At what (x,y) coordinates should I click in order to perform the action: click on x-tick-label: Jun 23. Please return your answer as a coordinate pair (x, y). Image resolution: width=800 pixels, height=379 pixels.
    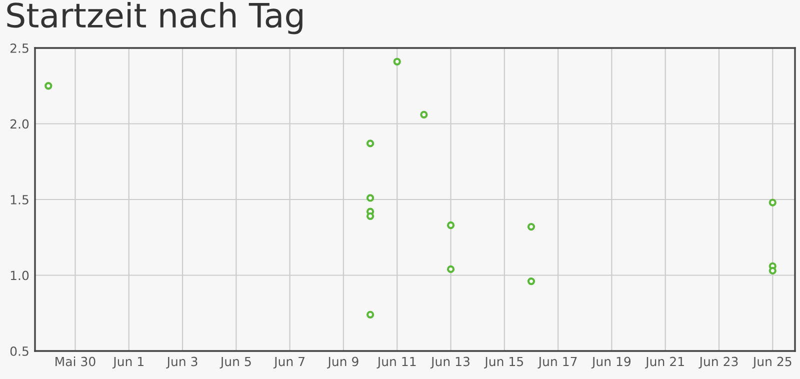
    Looking at the image, I should click on (718, 362).